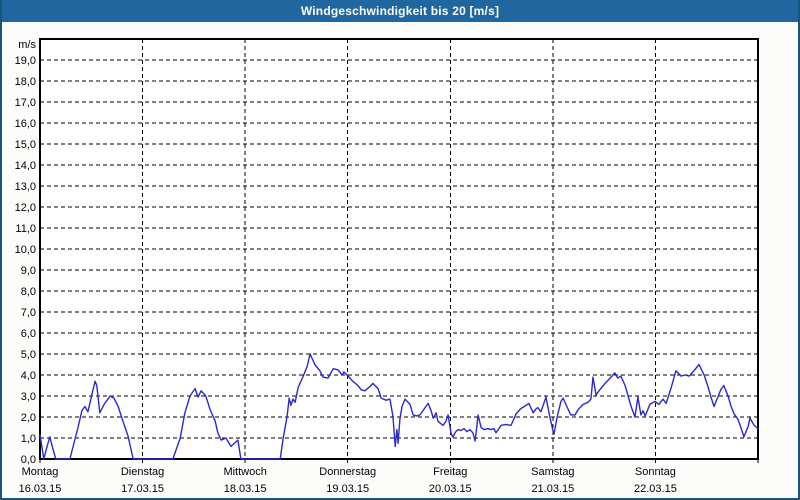  I want to click on x-axis-day-label: Donnerstag, so click(347, 472).